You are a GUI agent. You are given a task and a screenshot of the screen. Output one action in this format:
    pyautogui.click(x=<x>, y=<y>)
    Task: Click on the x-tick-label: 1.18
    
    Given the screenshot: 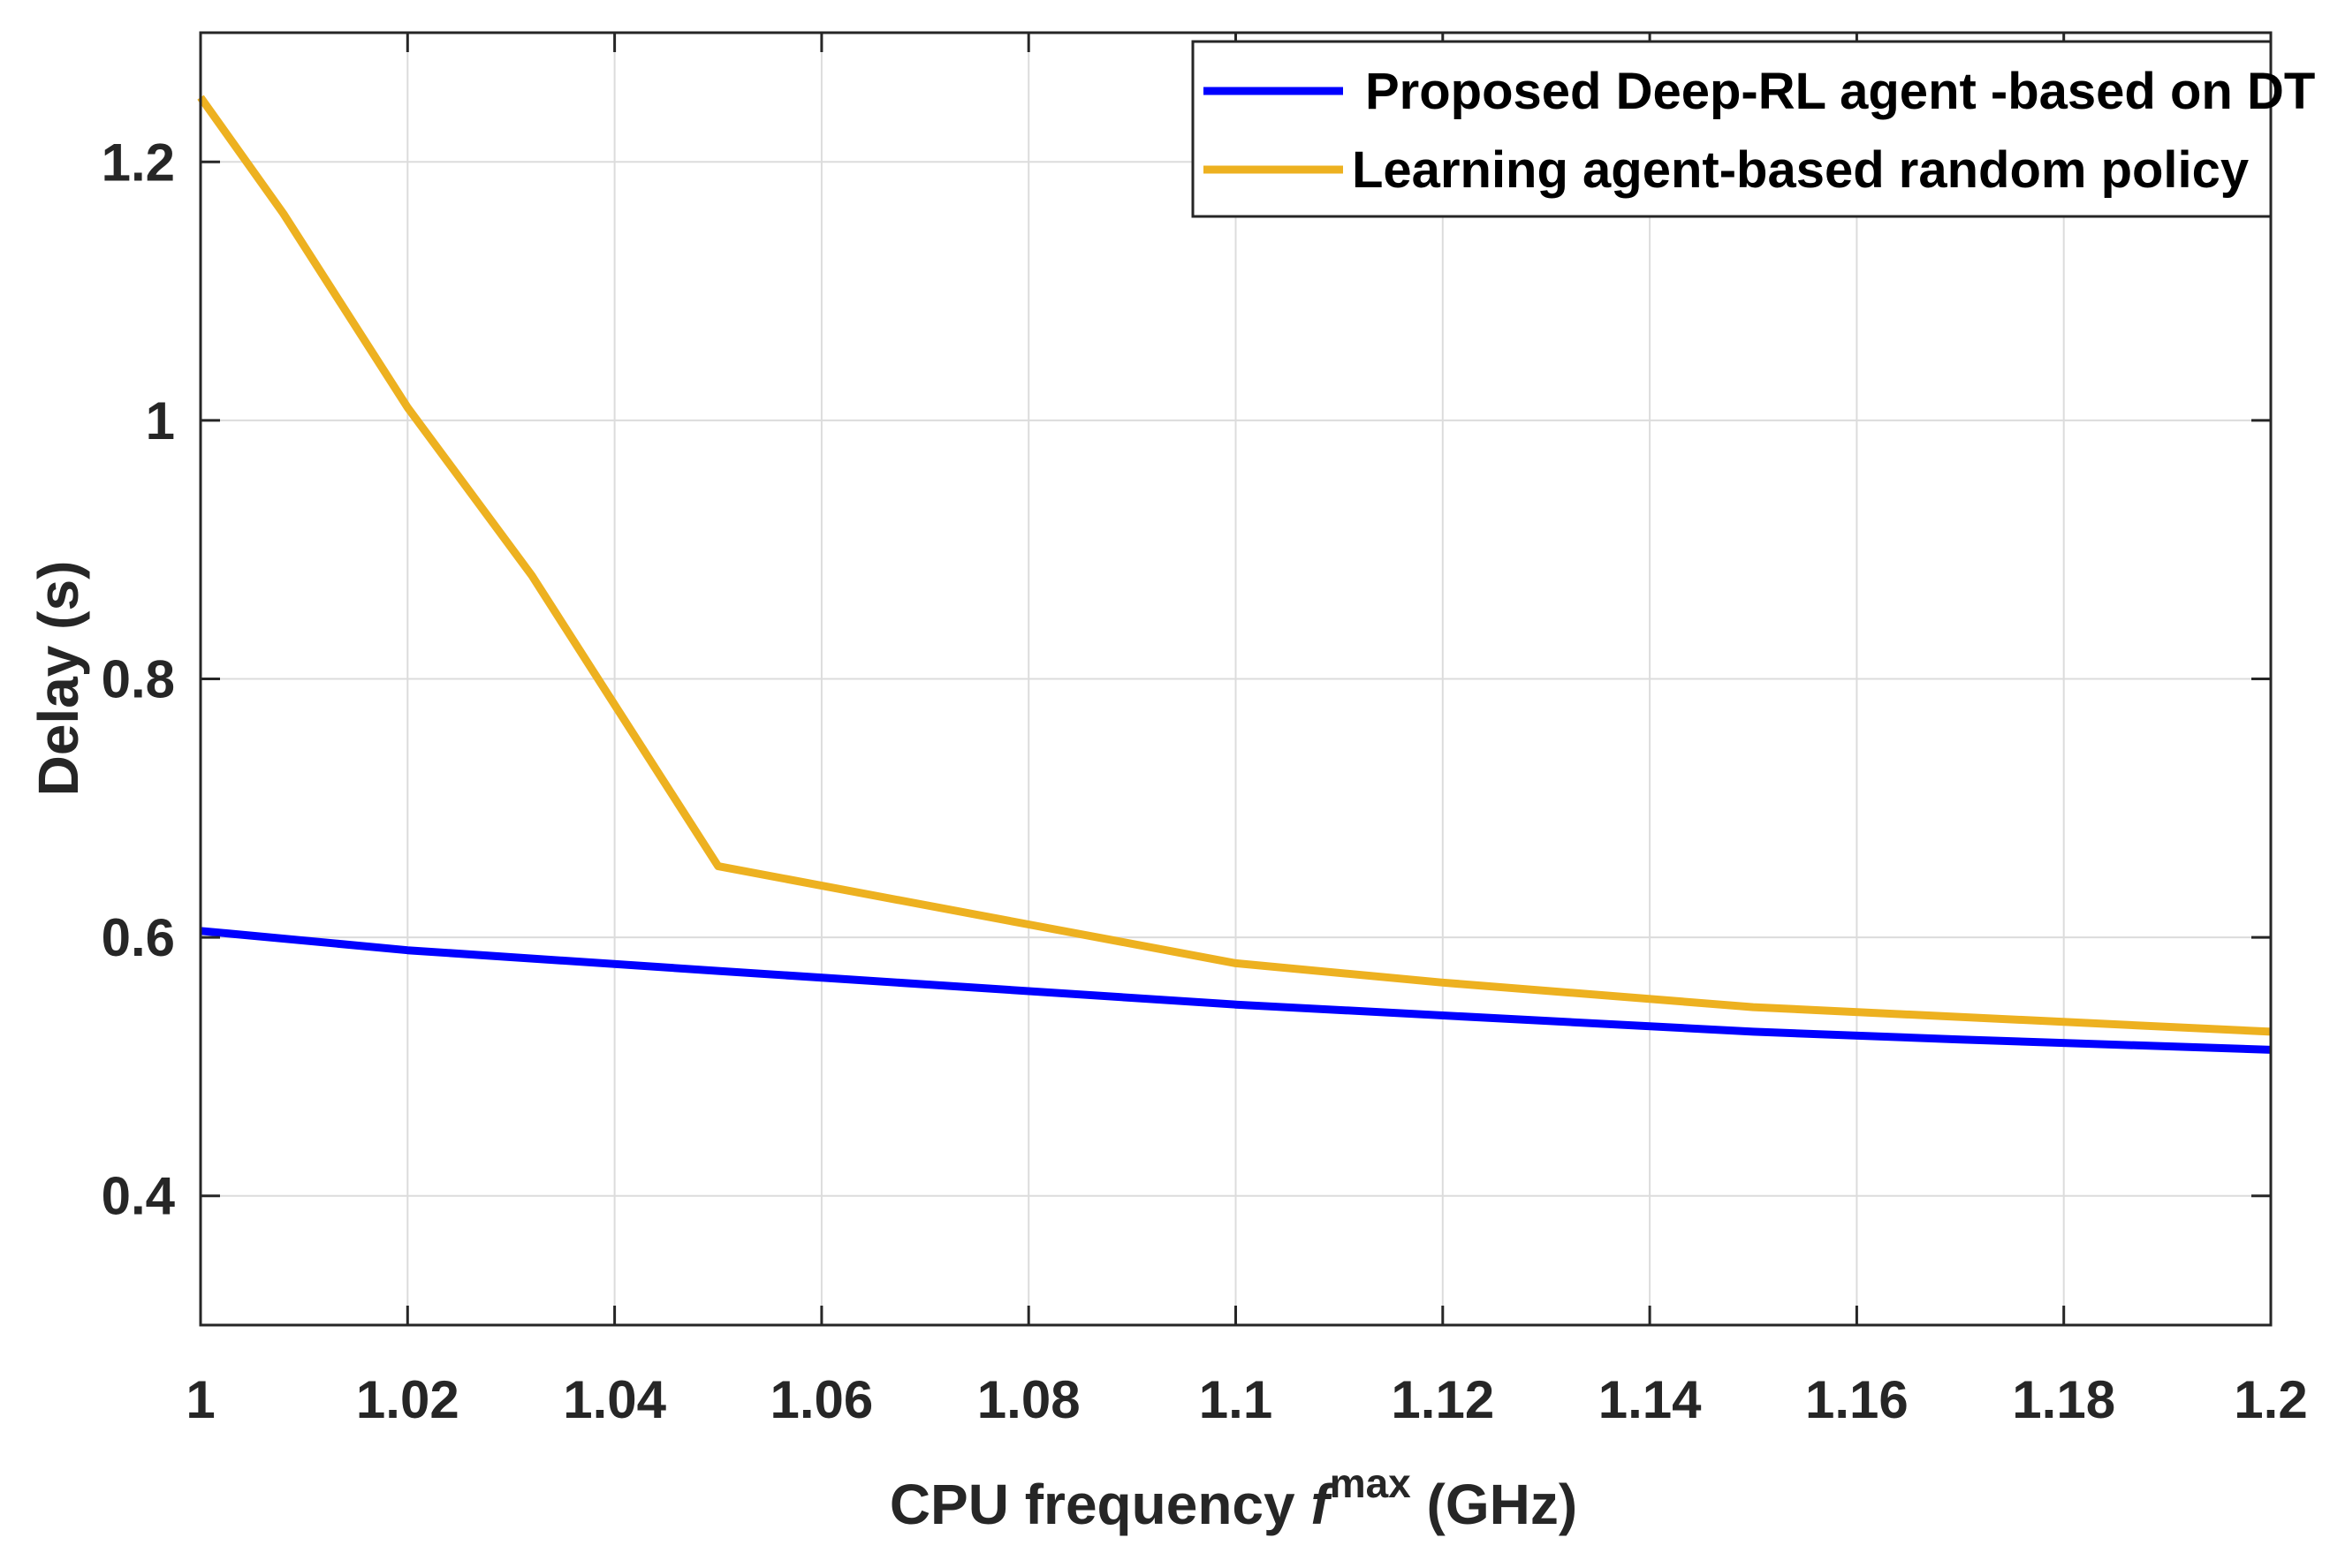 What is the action you would take?
    pyautogui.click(x=2063, y=1399)
    